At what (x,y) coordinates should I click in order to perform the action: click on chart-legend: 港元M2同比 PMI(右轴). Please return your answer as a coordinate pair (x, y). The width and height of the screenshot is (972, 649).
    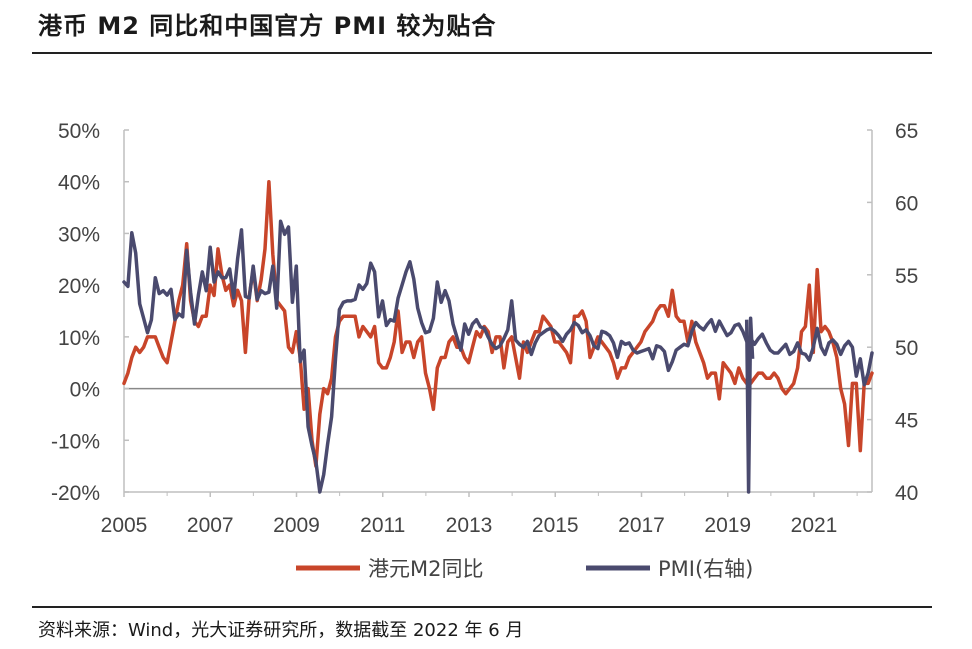
    Looking at the image, I should click on (524, 569).